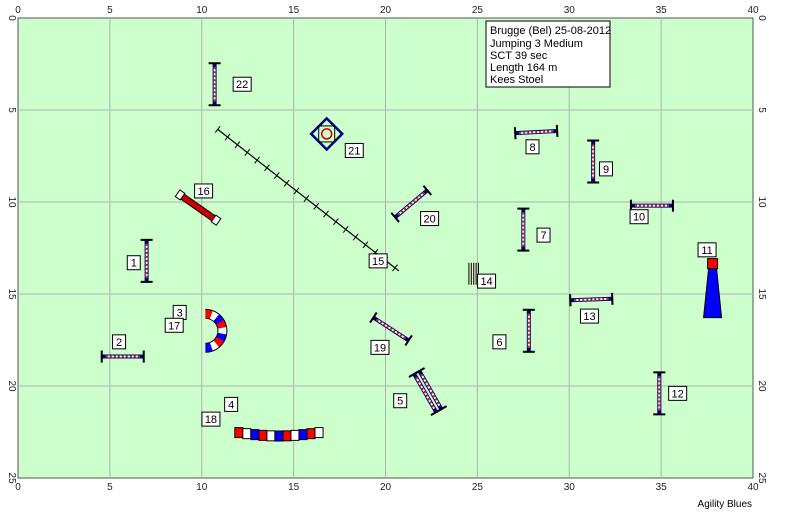  What do you see at coordinates (11, 18) in the screenshot?
I see `y-tick-left-0: 0` at bounding box center [11, 18].